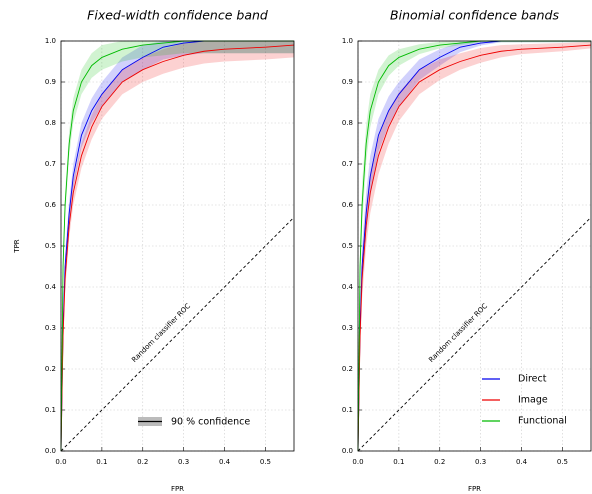 The width and height of the screenshot is (592, 494). What do you see at coordinates (474, 15) in the screenshot?
I see `chart-title: Binomial confidence bands` at bounding box center [474, 15].